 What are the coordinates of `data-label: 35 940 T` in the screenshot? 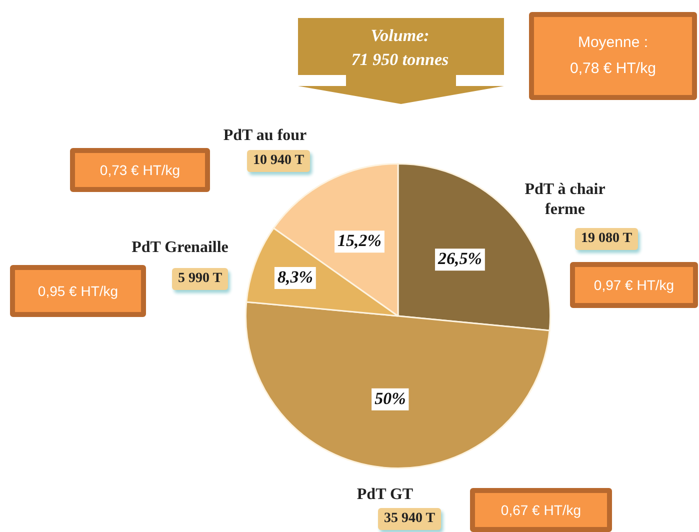 It's located at (410, 519).